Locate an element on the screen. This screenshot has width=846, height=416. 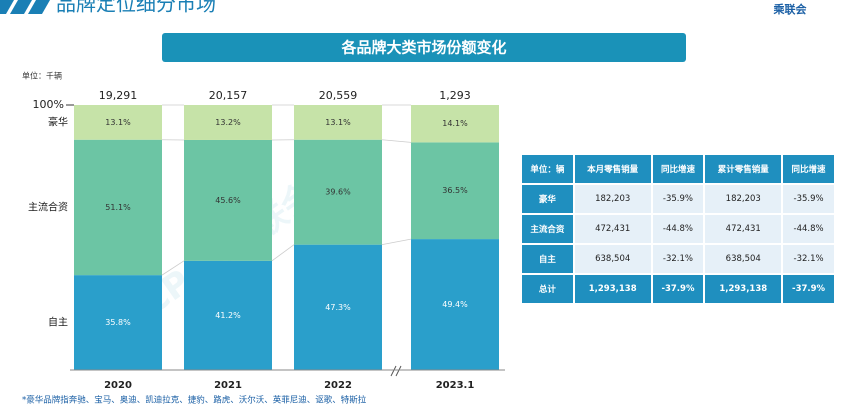
data-label: 36.5% is located at coordinates (455, 190).